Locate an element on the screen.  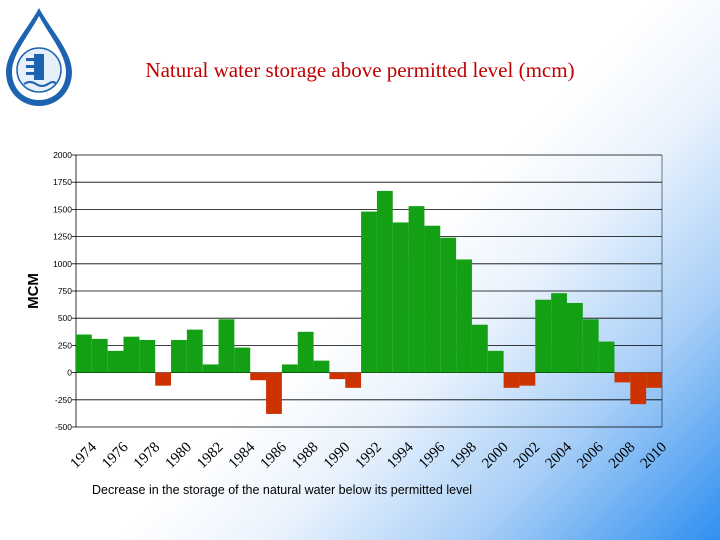
x-tick-label: 2010 is located at coordinates (654, 455).